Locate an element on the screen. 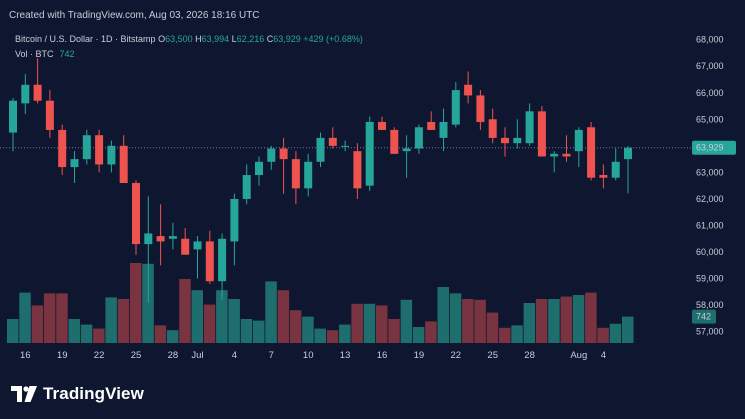  y-tick-label: 65,000 is located at coordinates (710, 119).